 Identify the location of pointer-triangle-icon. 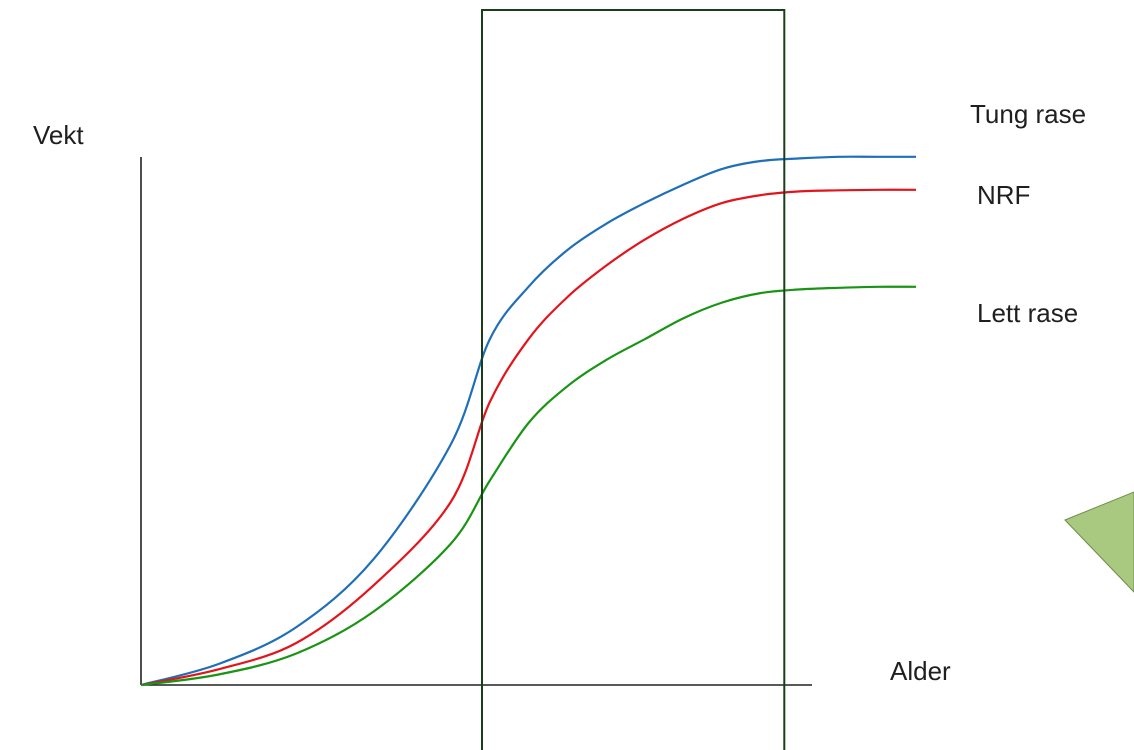
(1099, 542).